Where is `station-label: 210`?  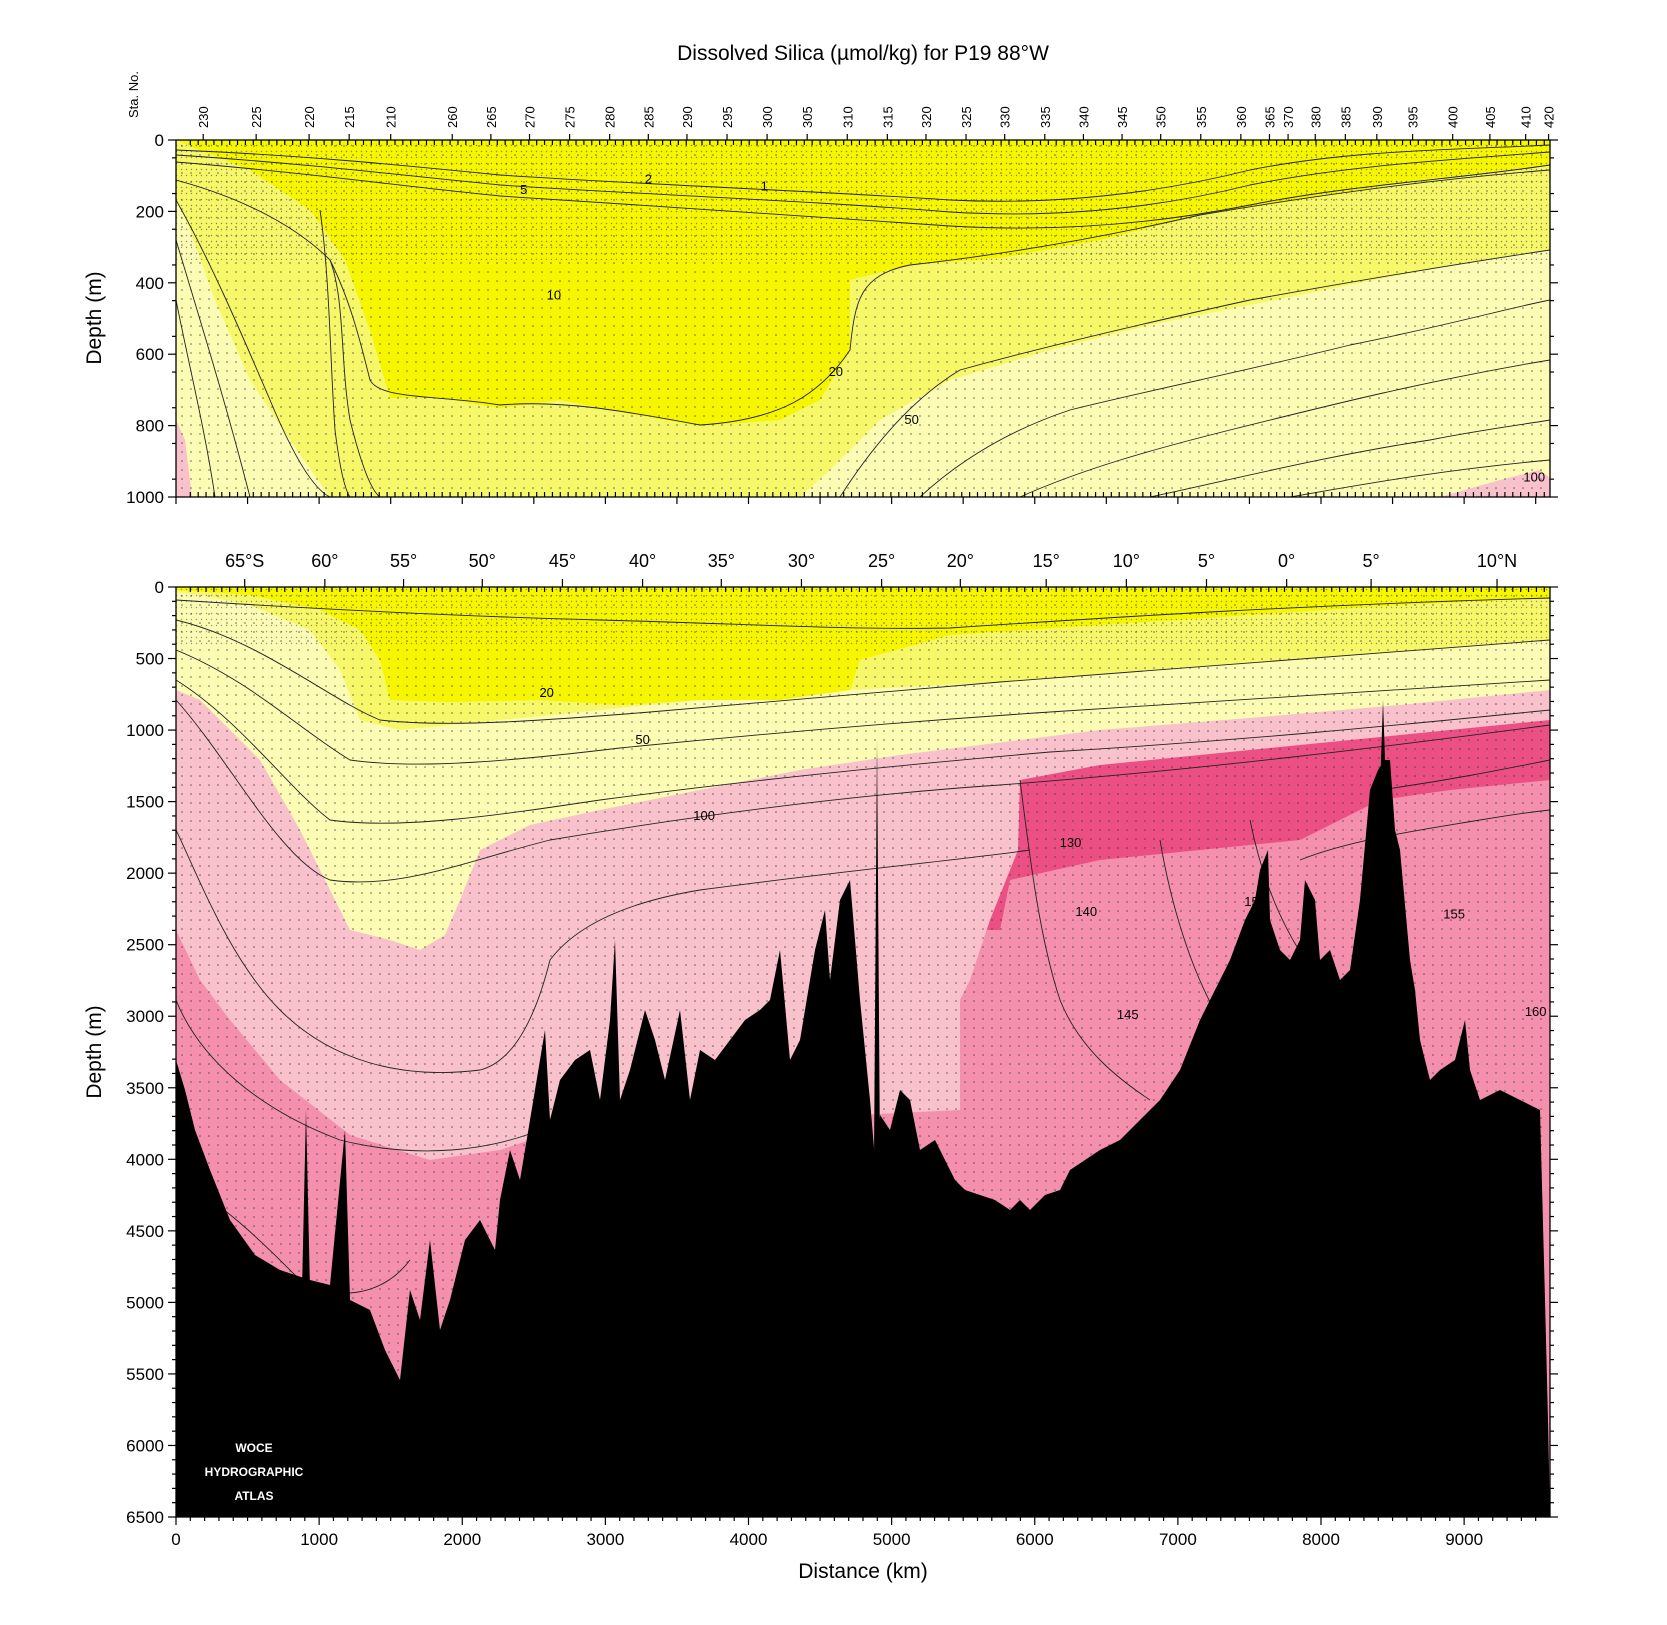 station-label: 210 is located at coordinates (391, 117).